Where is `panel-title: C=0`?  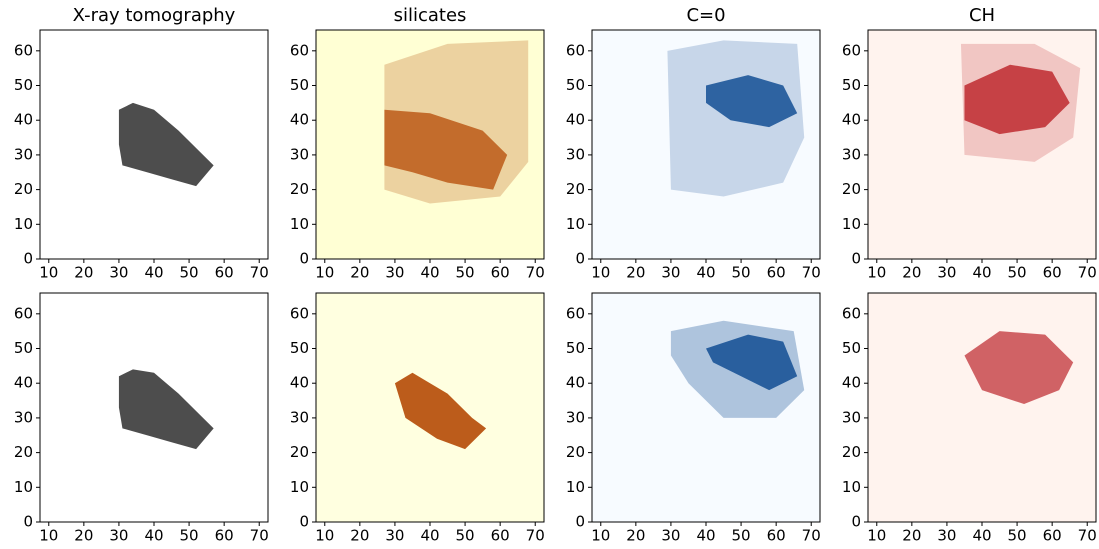 panel-title: C=0 is located at coordinates (705, 15).